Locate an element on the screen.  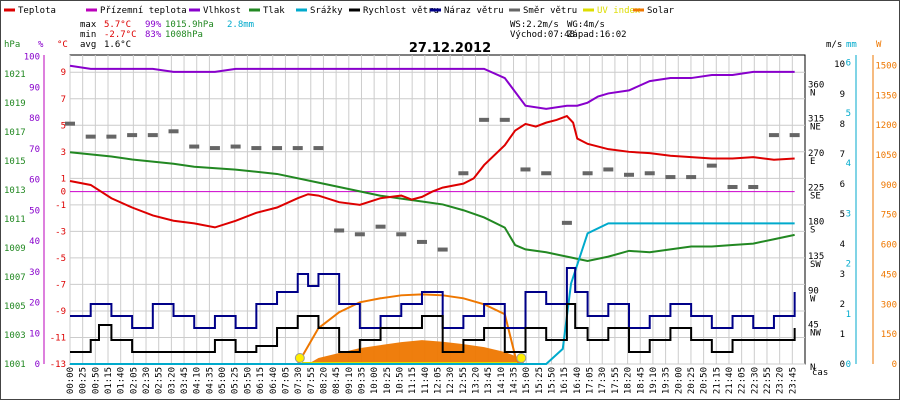
ms-tick: 8 is located at coordinates (842, 125).